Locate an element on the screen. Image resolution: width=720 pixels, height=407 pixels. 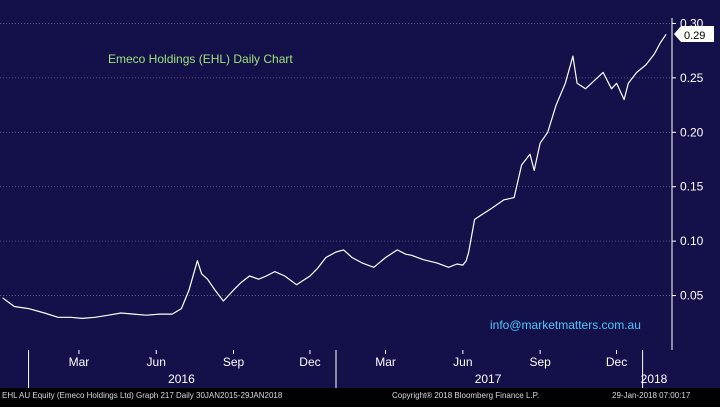
y-tick-label: 0.25 is located at coordinates (692, 78).